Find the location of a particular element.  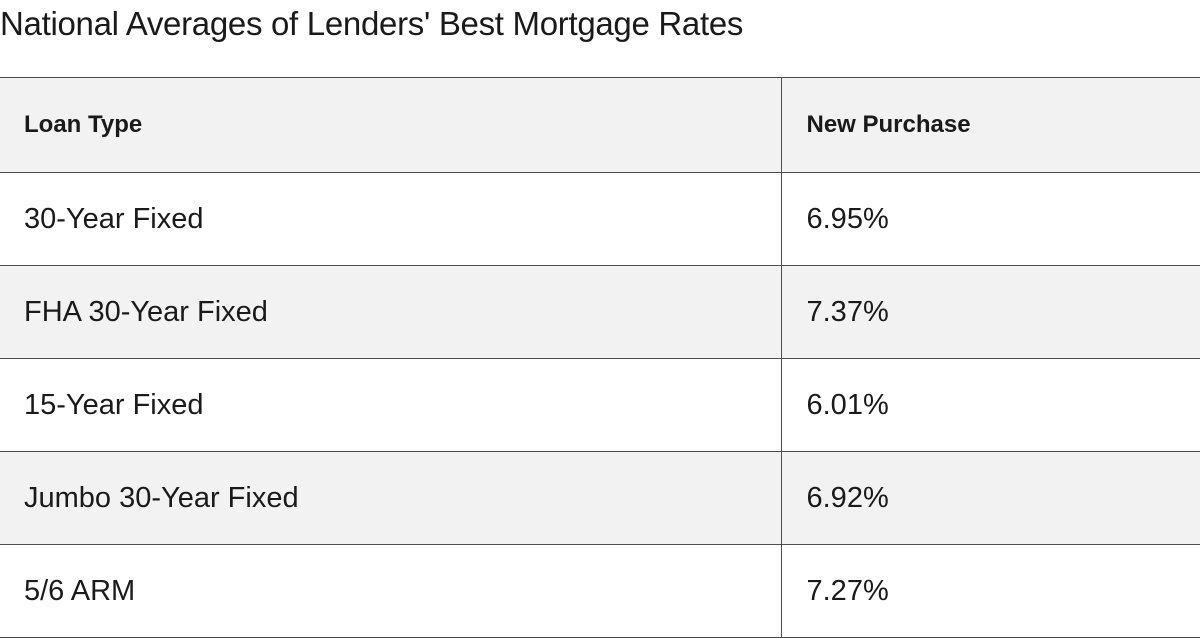

column-header-new-purchase: New Purchase is located at coordinates (990, 125).